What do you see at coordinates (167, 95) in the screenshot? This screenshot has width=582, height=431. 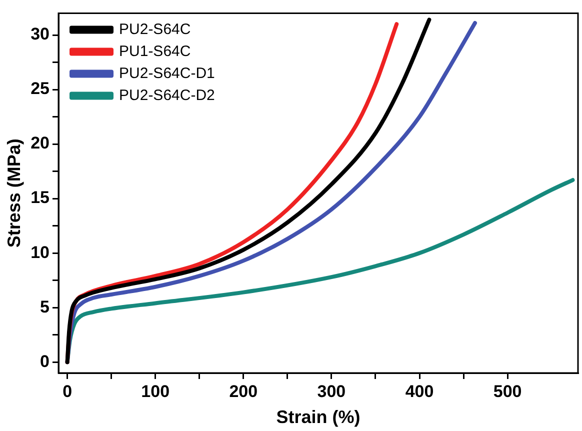 I see `legend-label: PU2-S64C-D2` at bounding box center [167, 95].